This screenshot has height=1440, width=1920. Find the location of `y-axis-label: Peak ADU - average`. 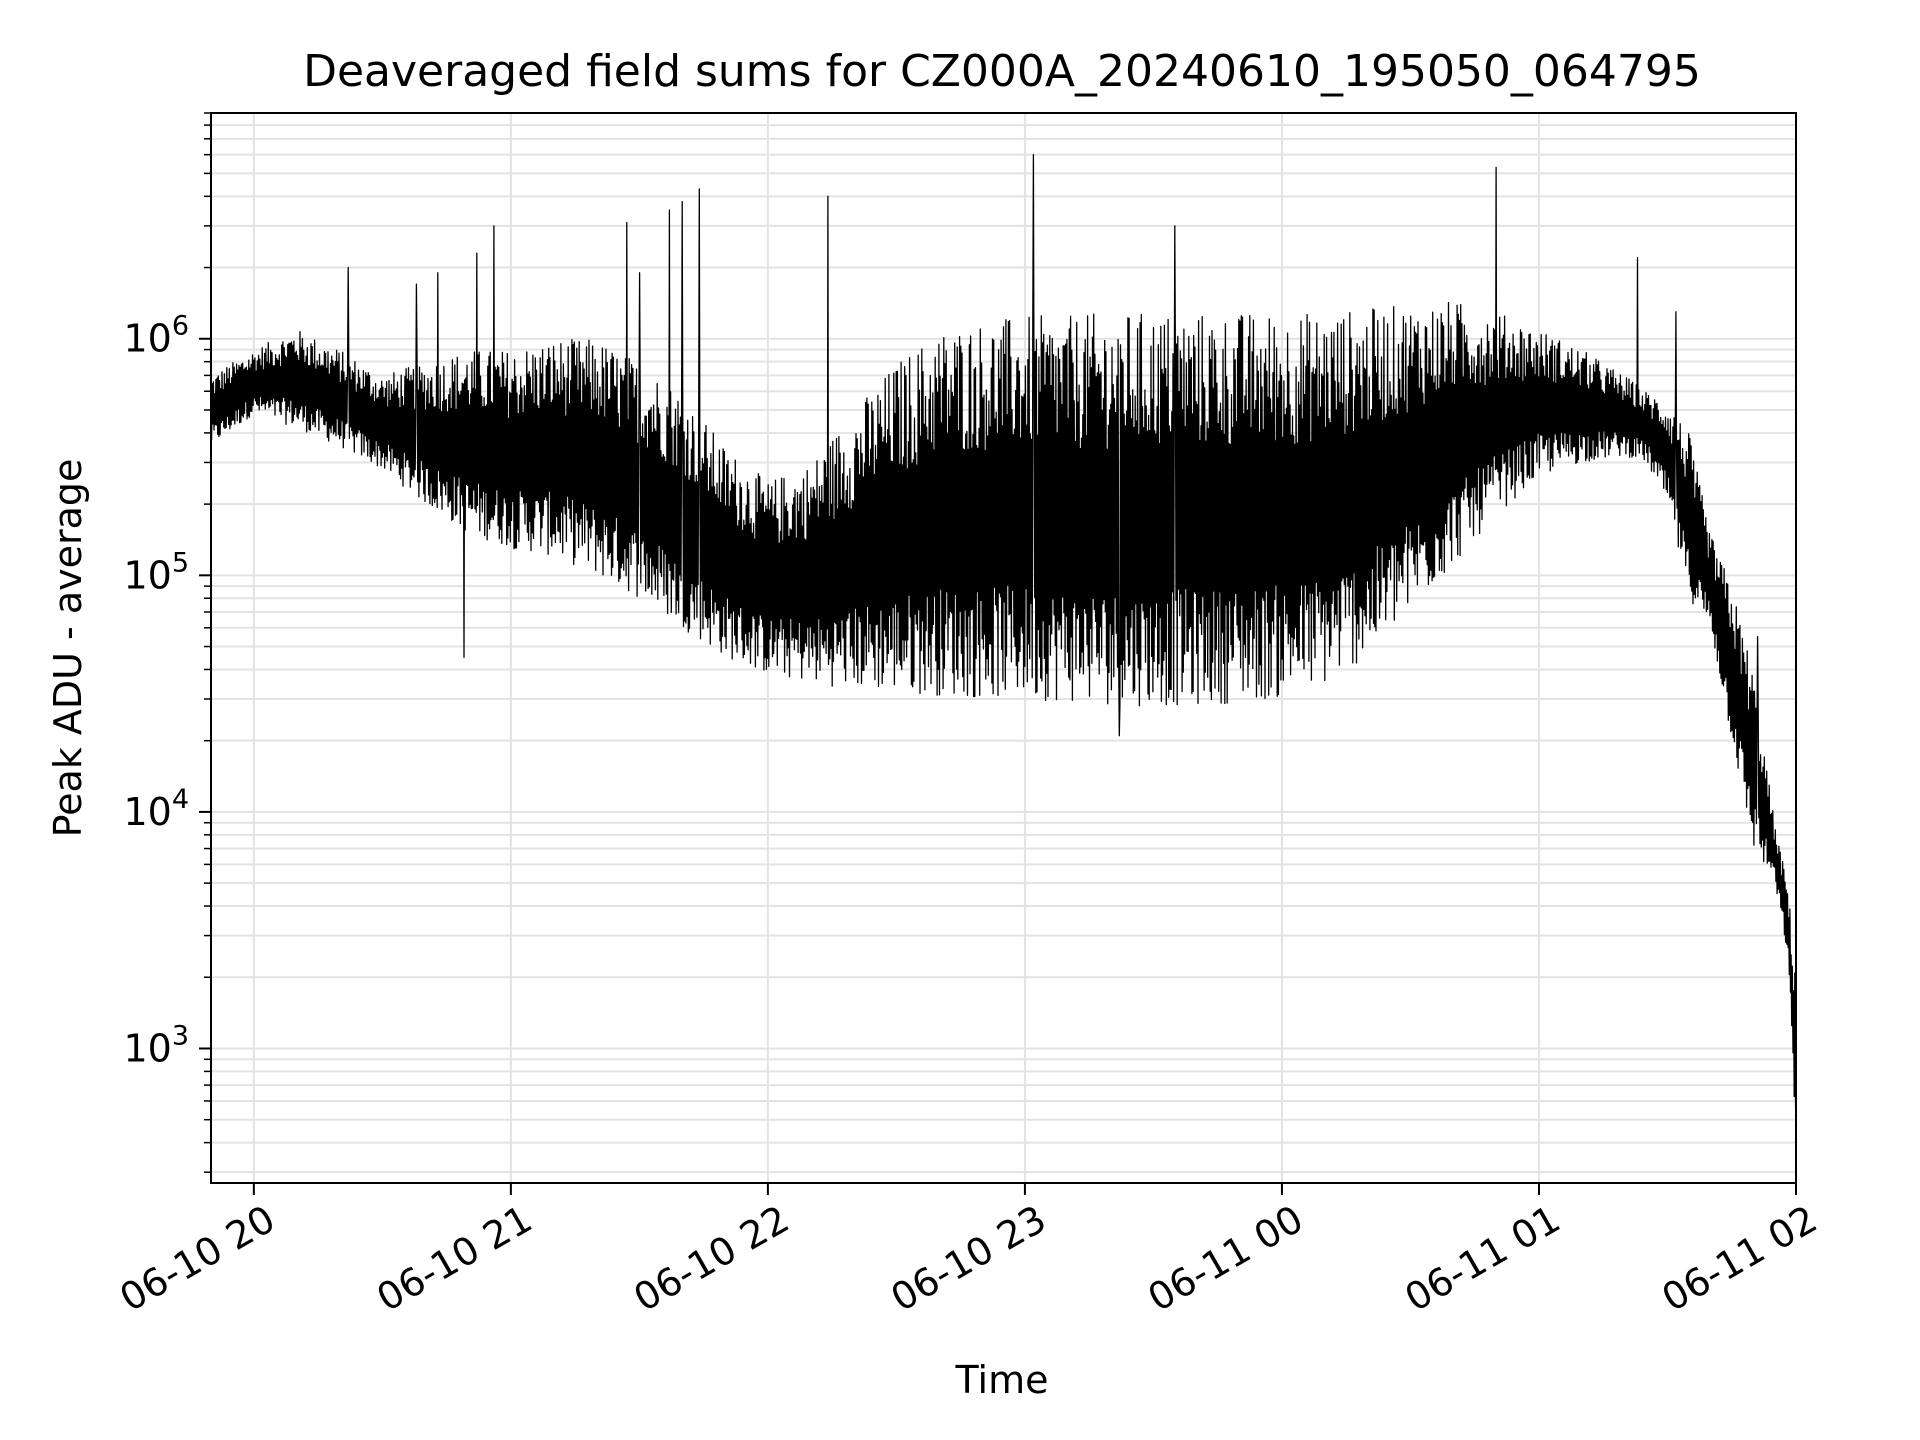

y-axis-label: Peak ADU - average is located at coordinates (68, 648).